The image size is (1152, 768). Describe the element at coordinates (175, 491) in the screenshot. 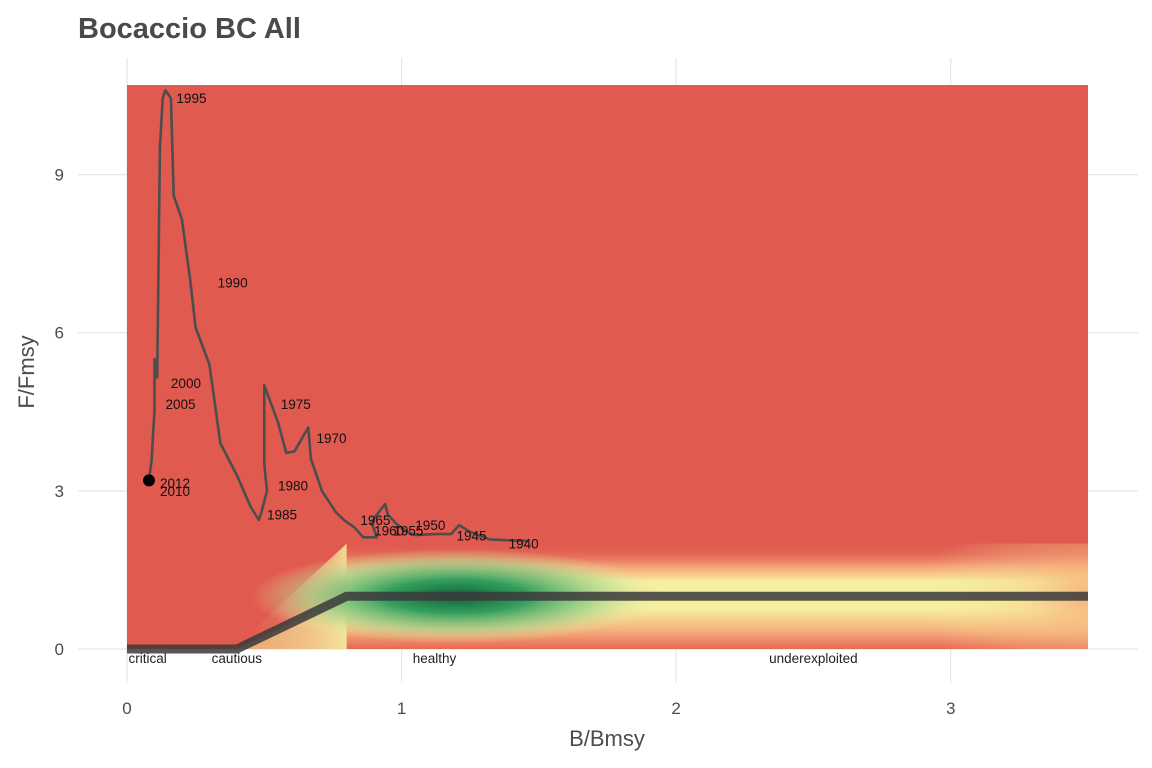

I see `year-label-2010: 2010` at that location.